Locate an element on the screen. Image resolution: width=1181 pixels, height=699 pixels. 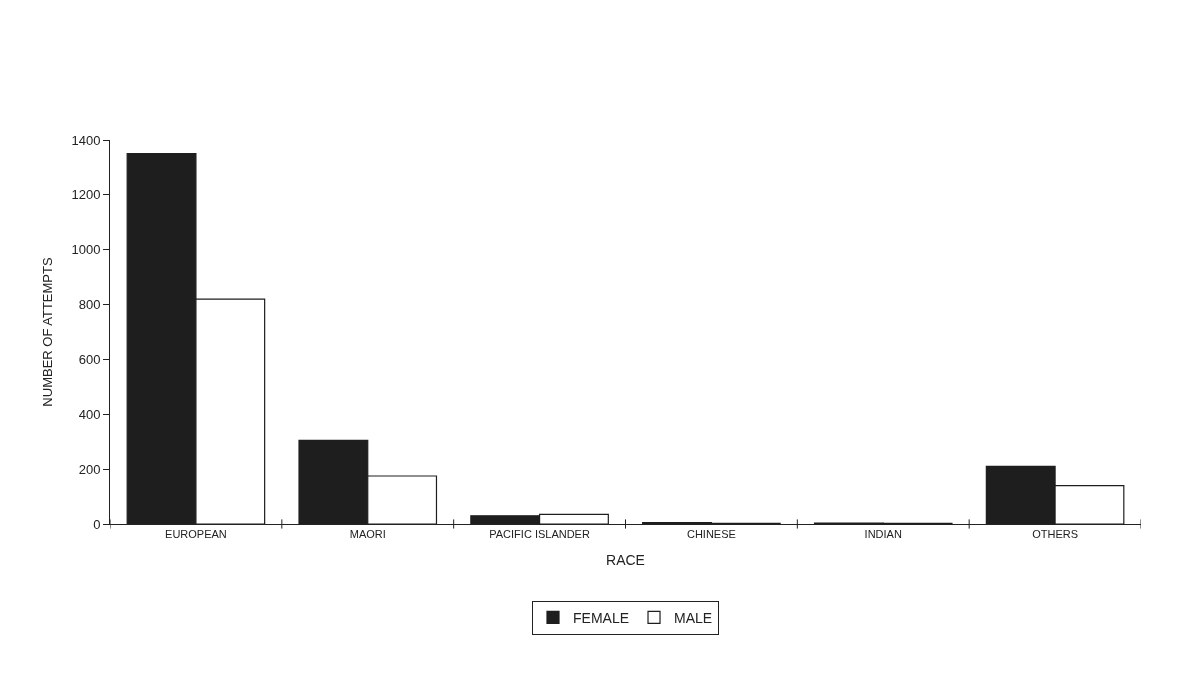
y-tick-label: 1000 is located at coordinates (86, 250).